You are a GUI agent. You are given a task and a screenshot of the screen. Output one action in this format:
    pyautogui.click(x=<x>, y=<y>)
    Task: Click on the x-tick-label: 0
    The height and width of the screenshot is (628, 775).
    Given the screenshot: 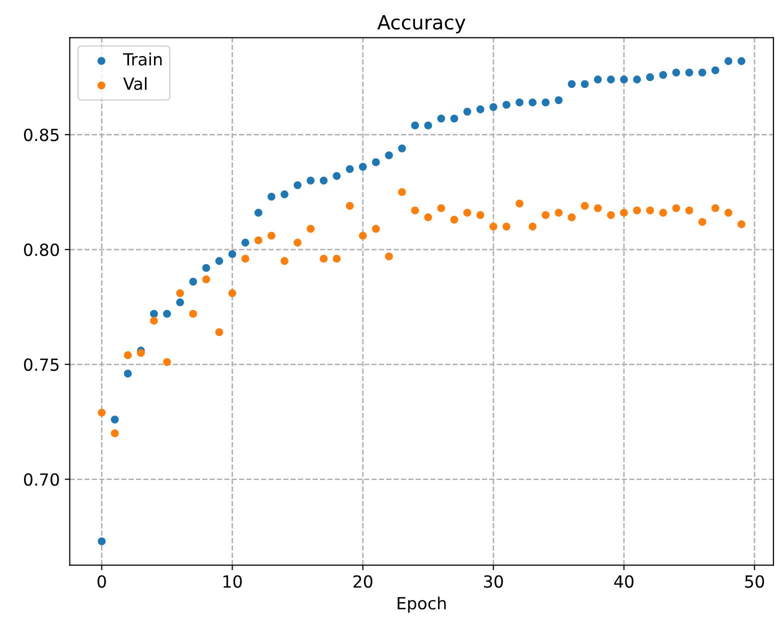 What is the action you would take?
    pyautogui.click(x=102, y=581)
    